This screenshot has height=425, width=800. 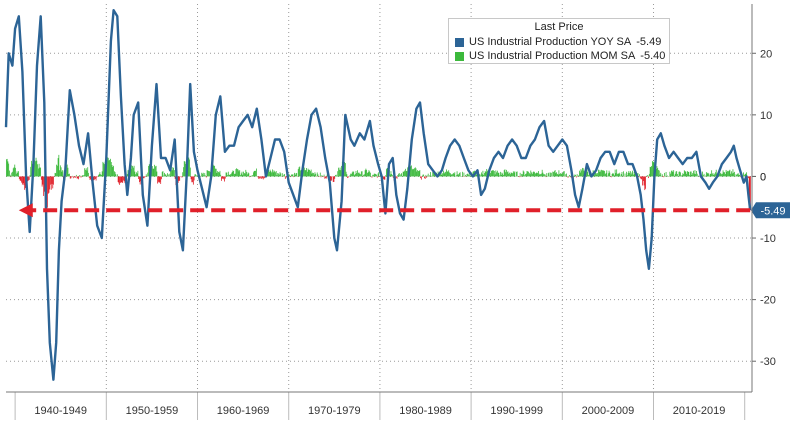 I want to click on legend-title: Last Price, so click(x=559, y=27).